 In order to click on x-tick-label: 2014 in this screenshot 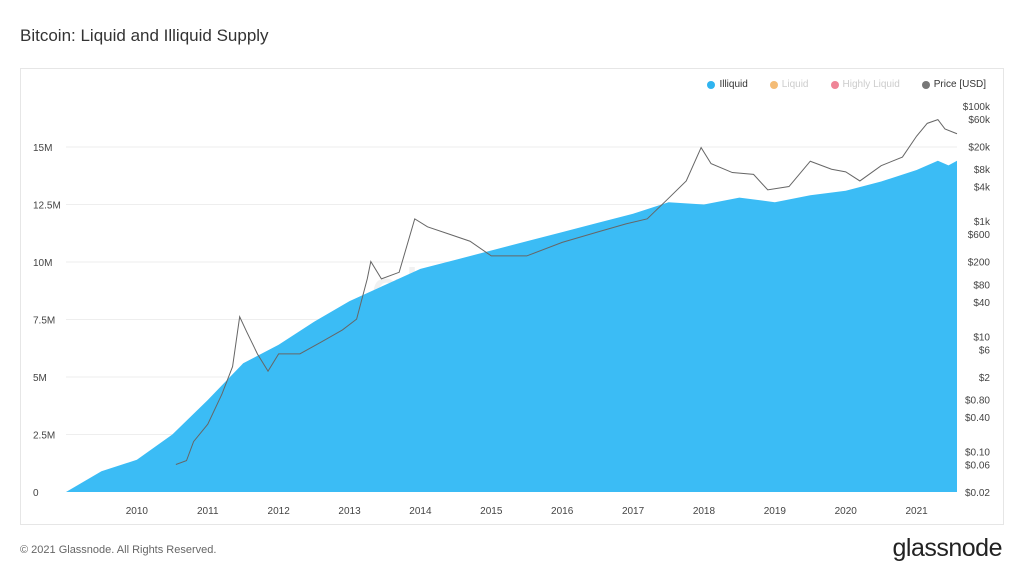, I will do `click(420, 511)`.